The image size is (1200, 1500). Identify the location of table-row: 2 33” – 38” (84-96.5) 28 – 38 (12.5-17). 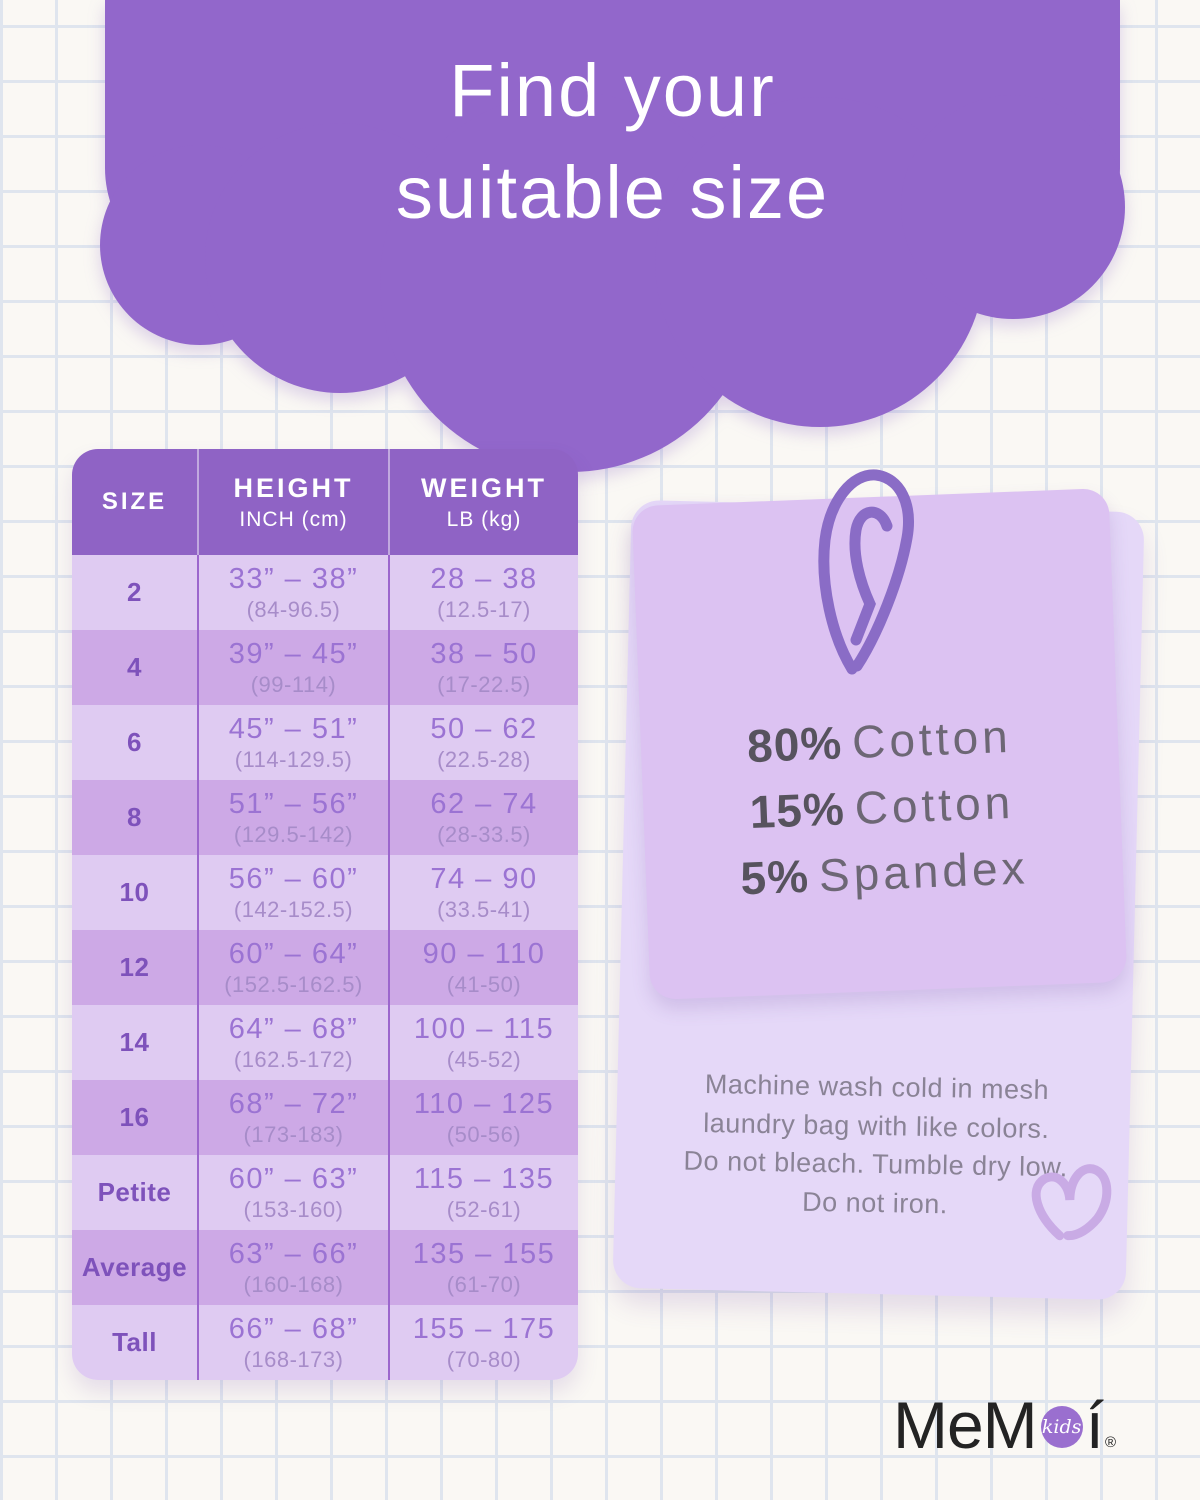
(325, 592).